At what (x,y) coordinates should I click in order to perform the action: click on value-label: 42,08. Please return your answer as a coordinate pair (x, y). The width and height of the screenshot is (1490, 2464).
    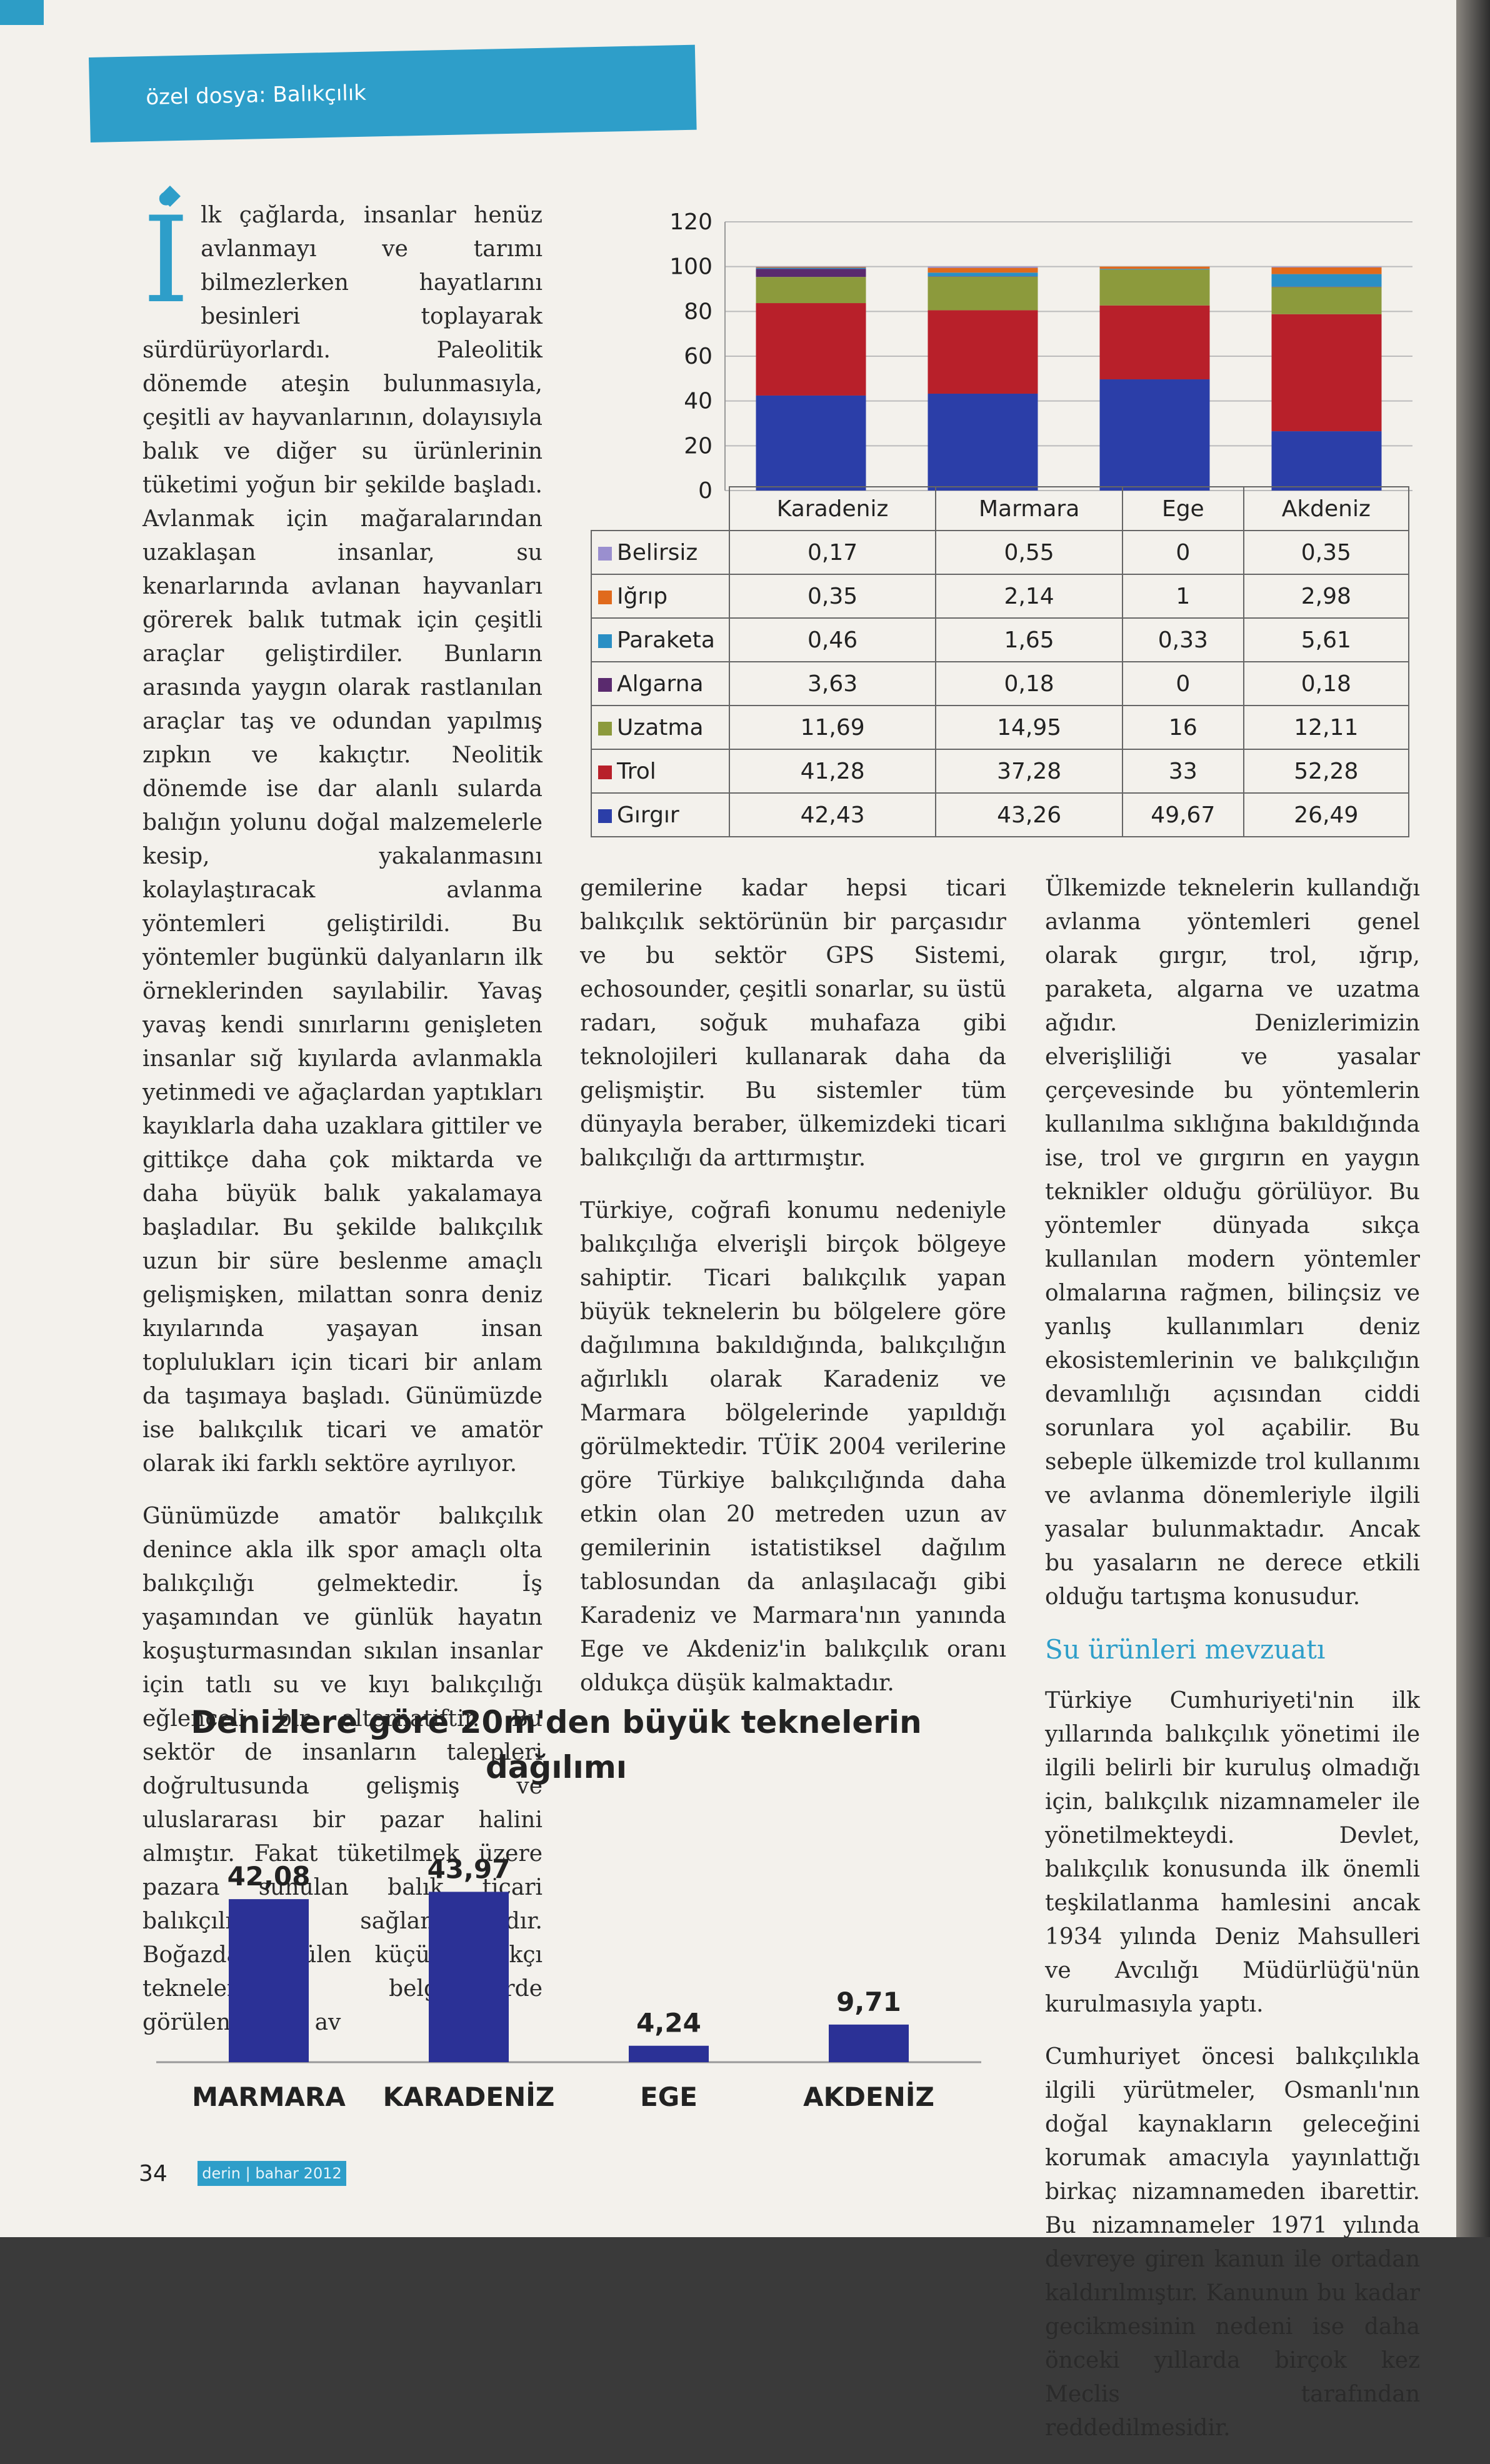
    Looking at the image, I should click on (269, 1876).